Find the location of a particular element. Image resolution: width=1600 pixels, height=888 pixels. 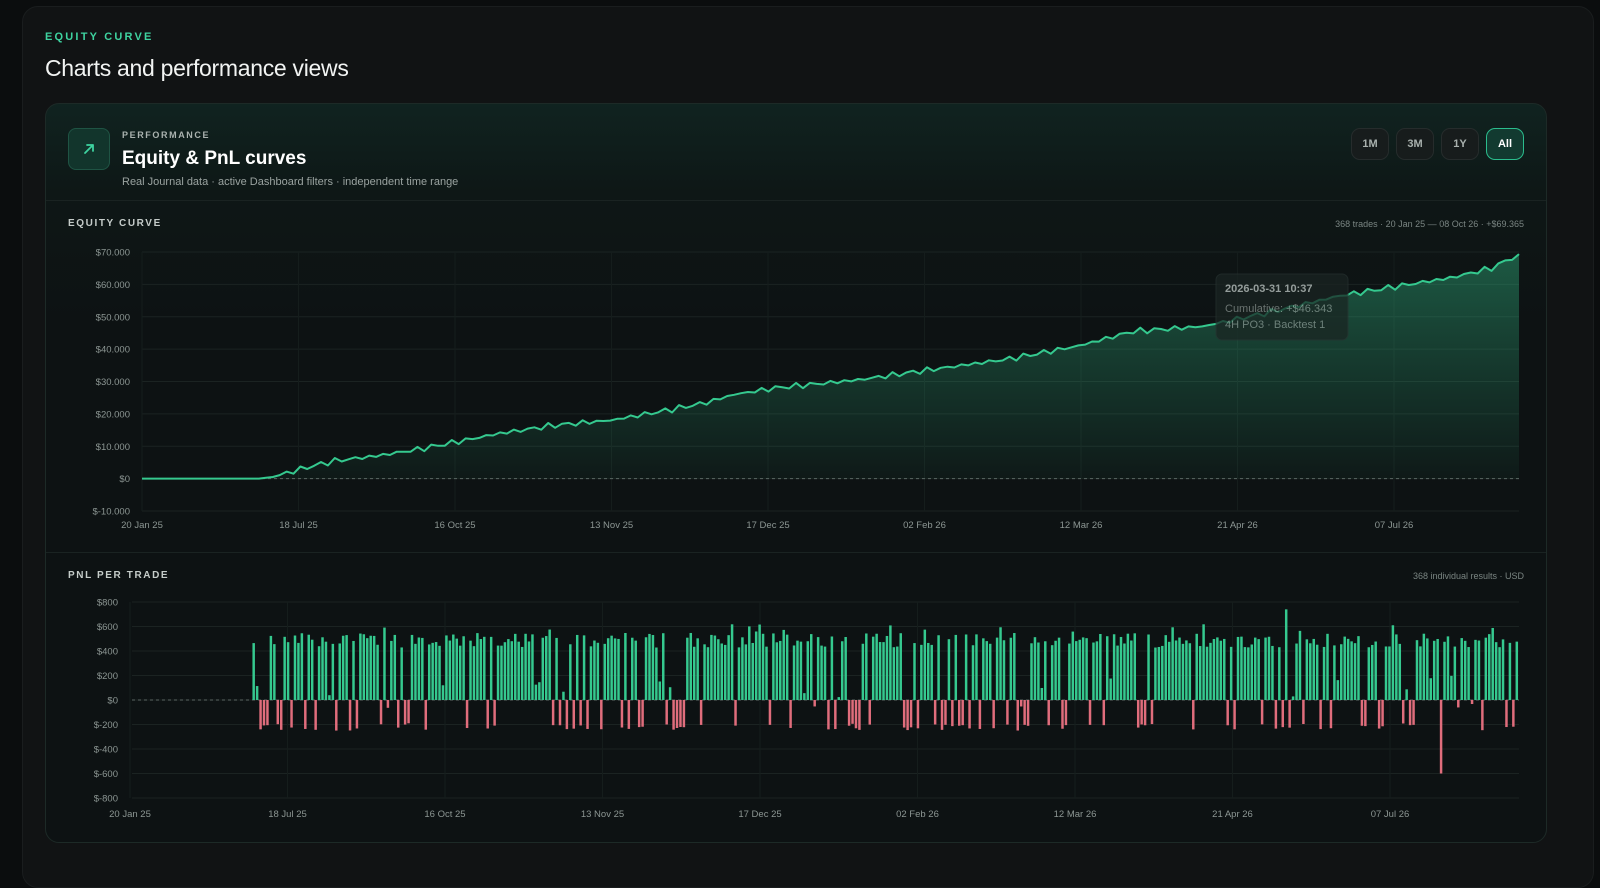

y-tick-label: $-400 is located at coordinates (106, 750).